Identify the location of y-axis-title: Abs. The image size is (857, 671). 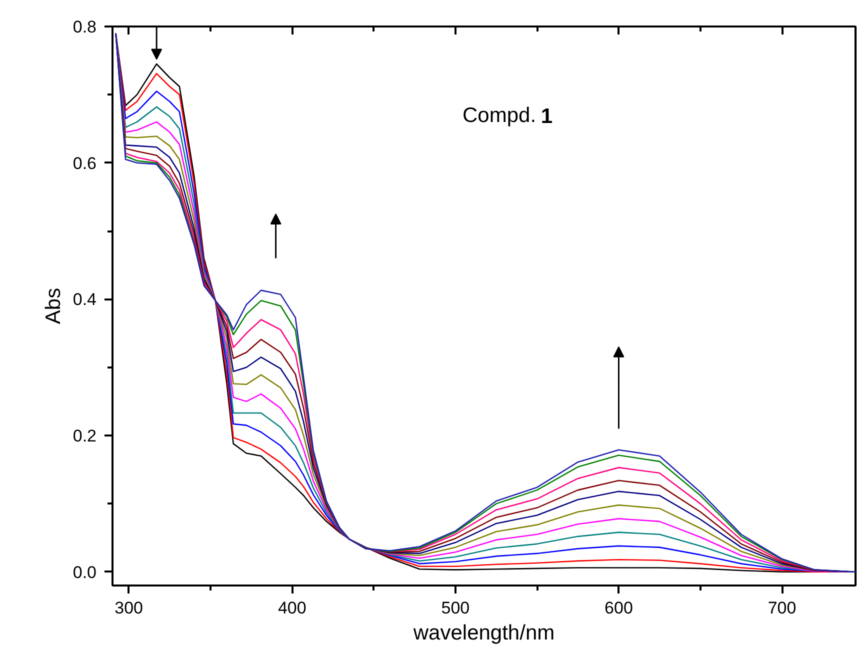
(53, 306).